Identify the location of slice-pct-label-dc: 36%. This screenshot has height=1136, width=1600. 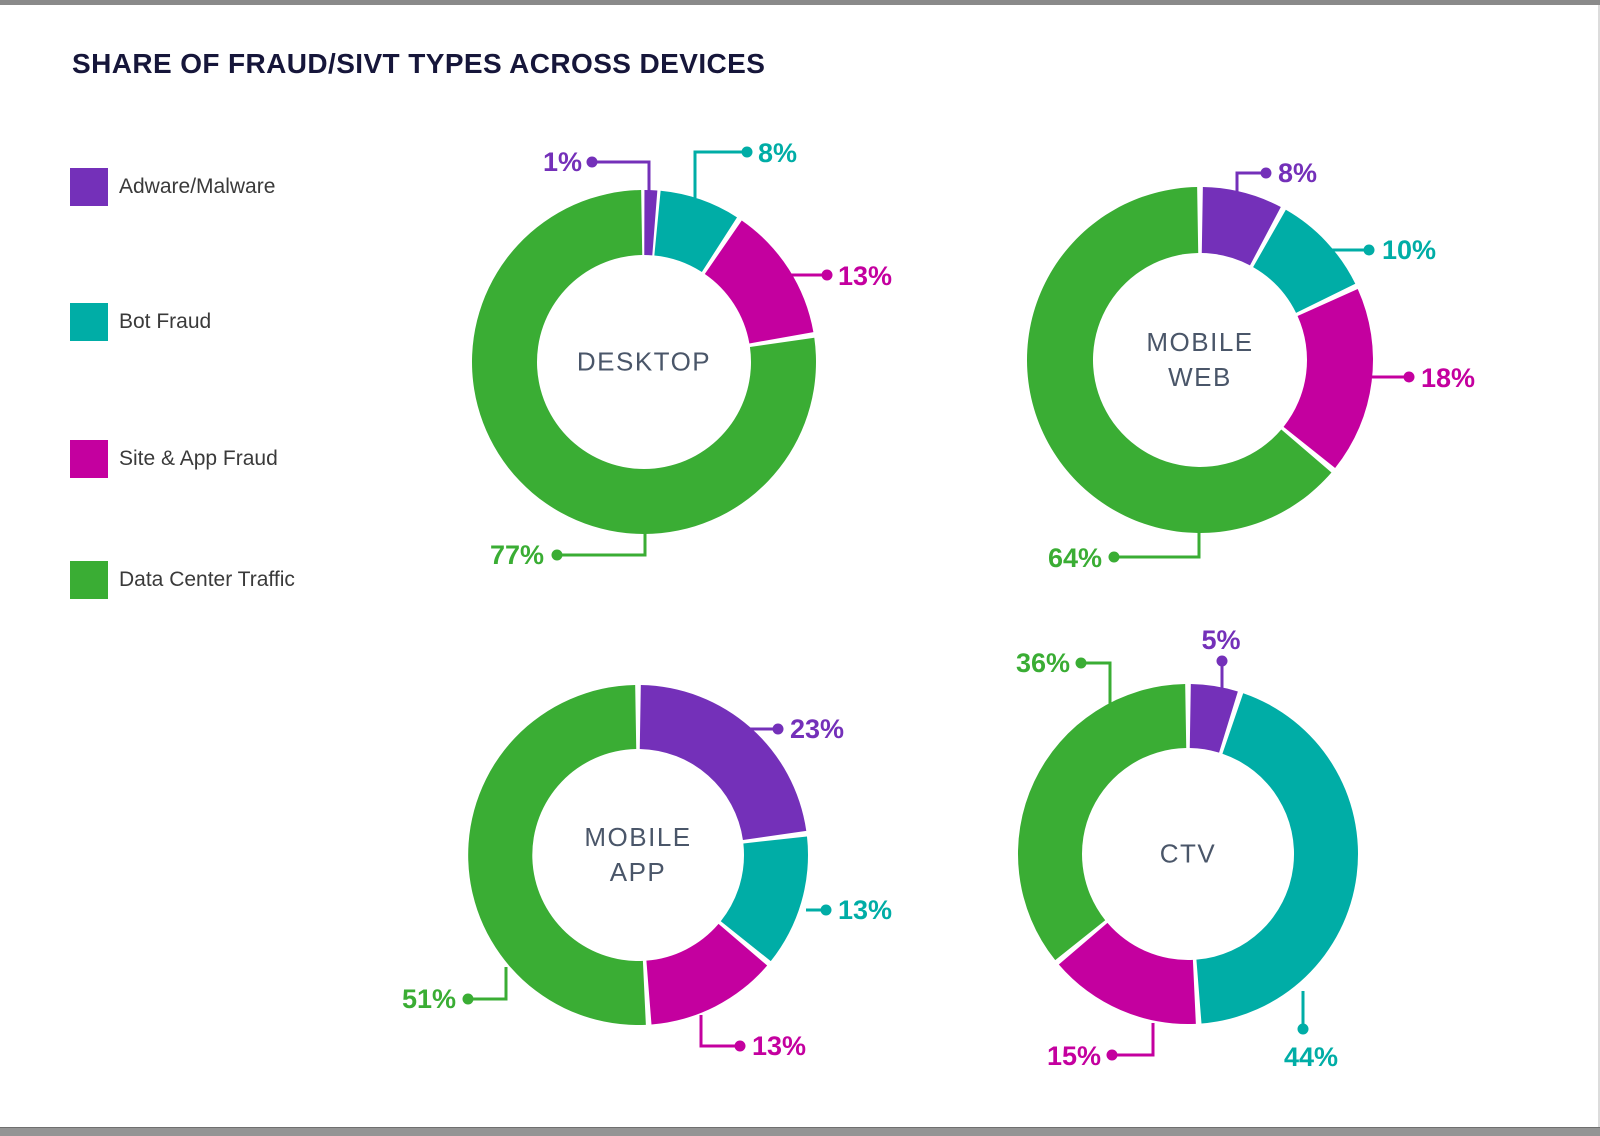
(1042, 663).